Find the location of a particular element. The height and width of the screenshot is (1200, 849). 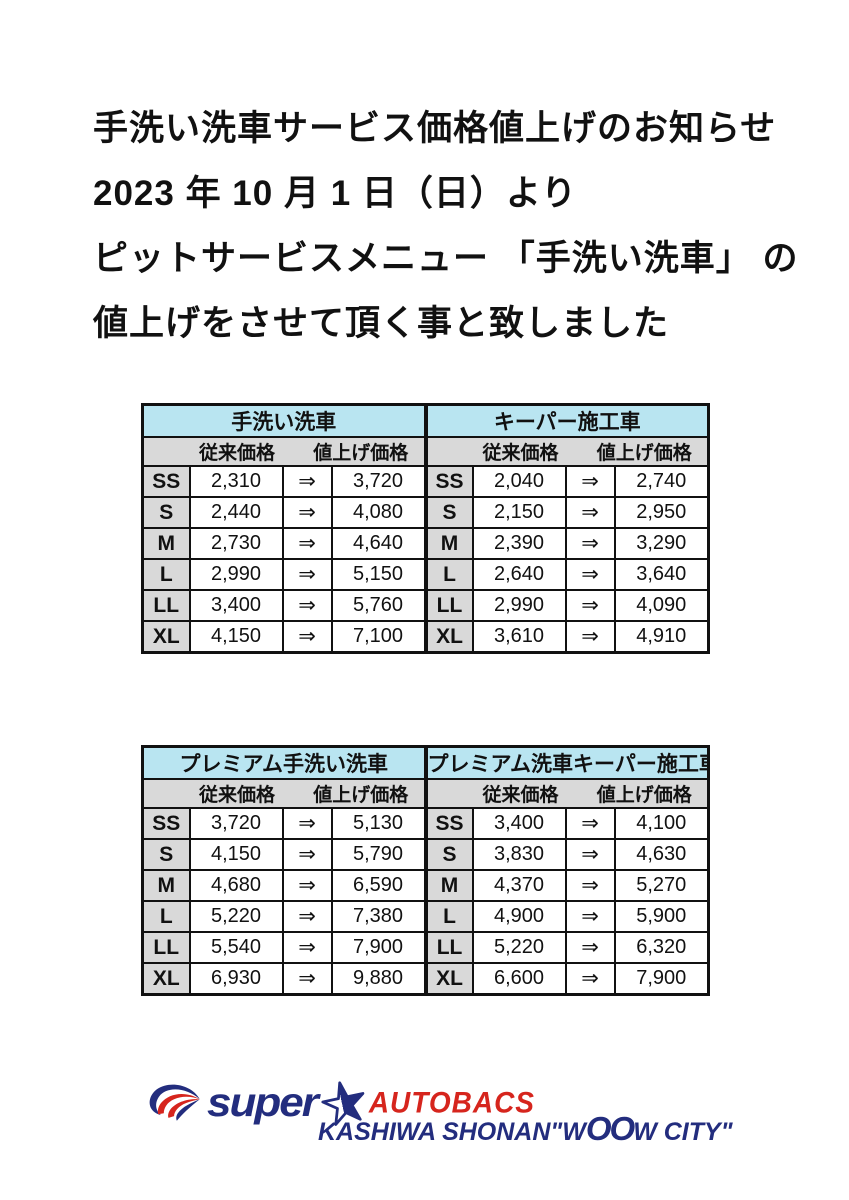

title-line-1: 手洗い洗車サービス価格値上げのお知らせ is located at coordinates (435, 128).